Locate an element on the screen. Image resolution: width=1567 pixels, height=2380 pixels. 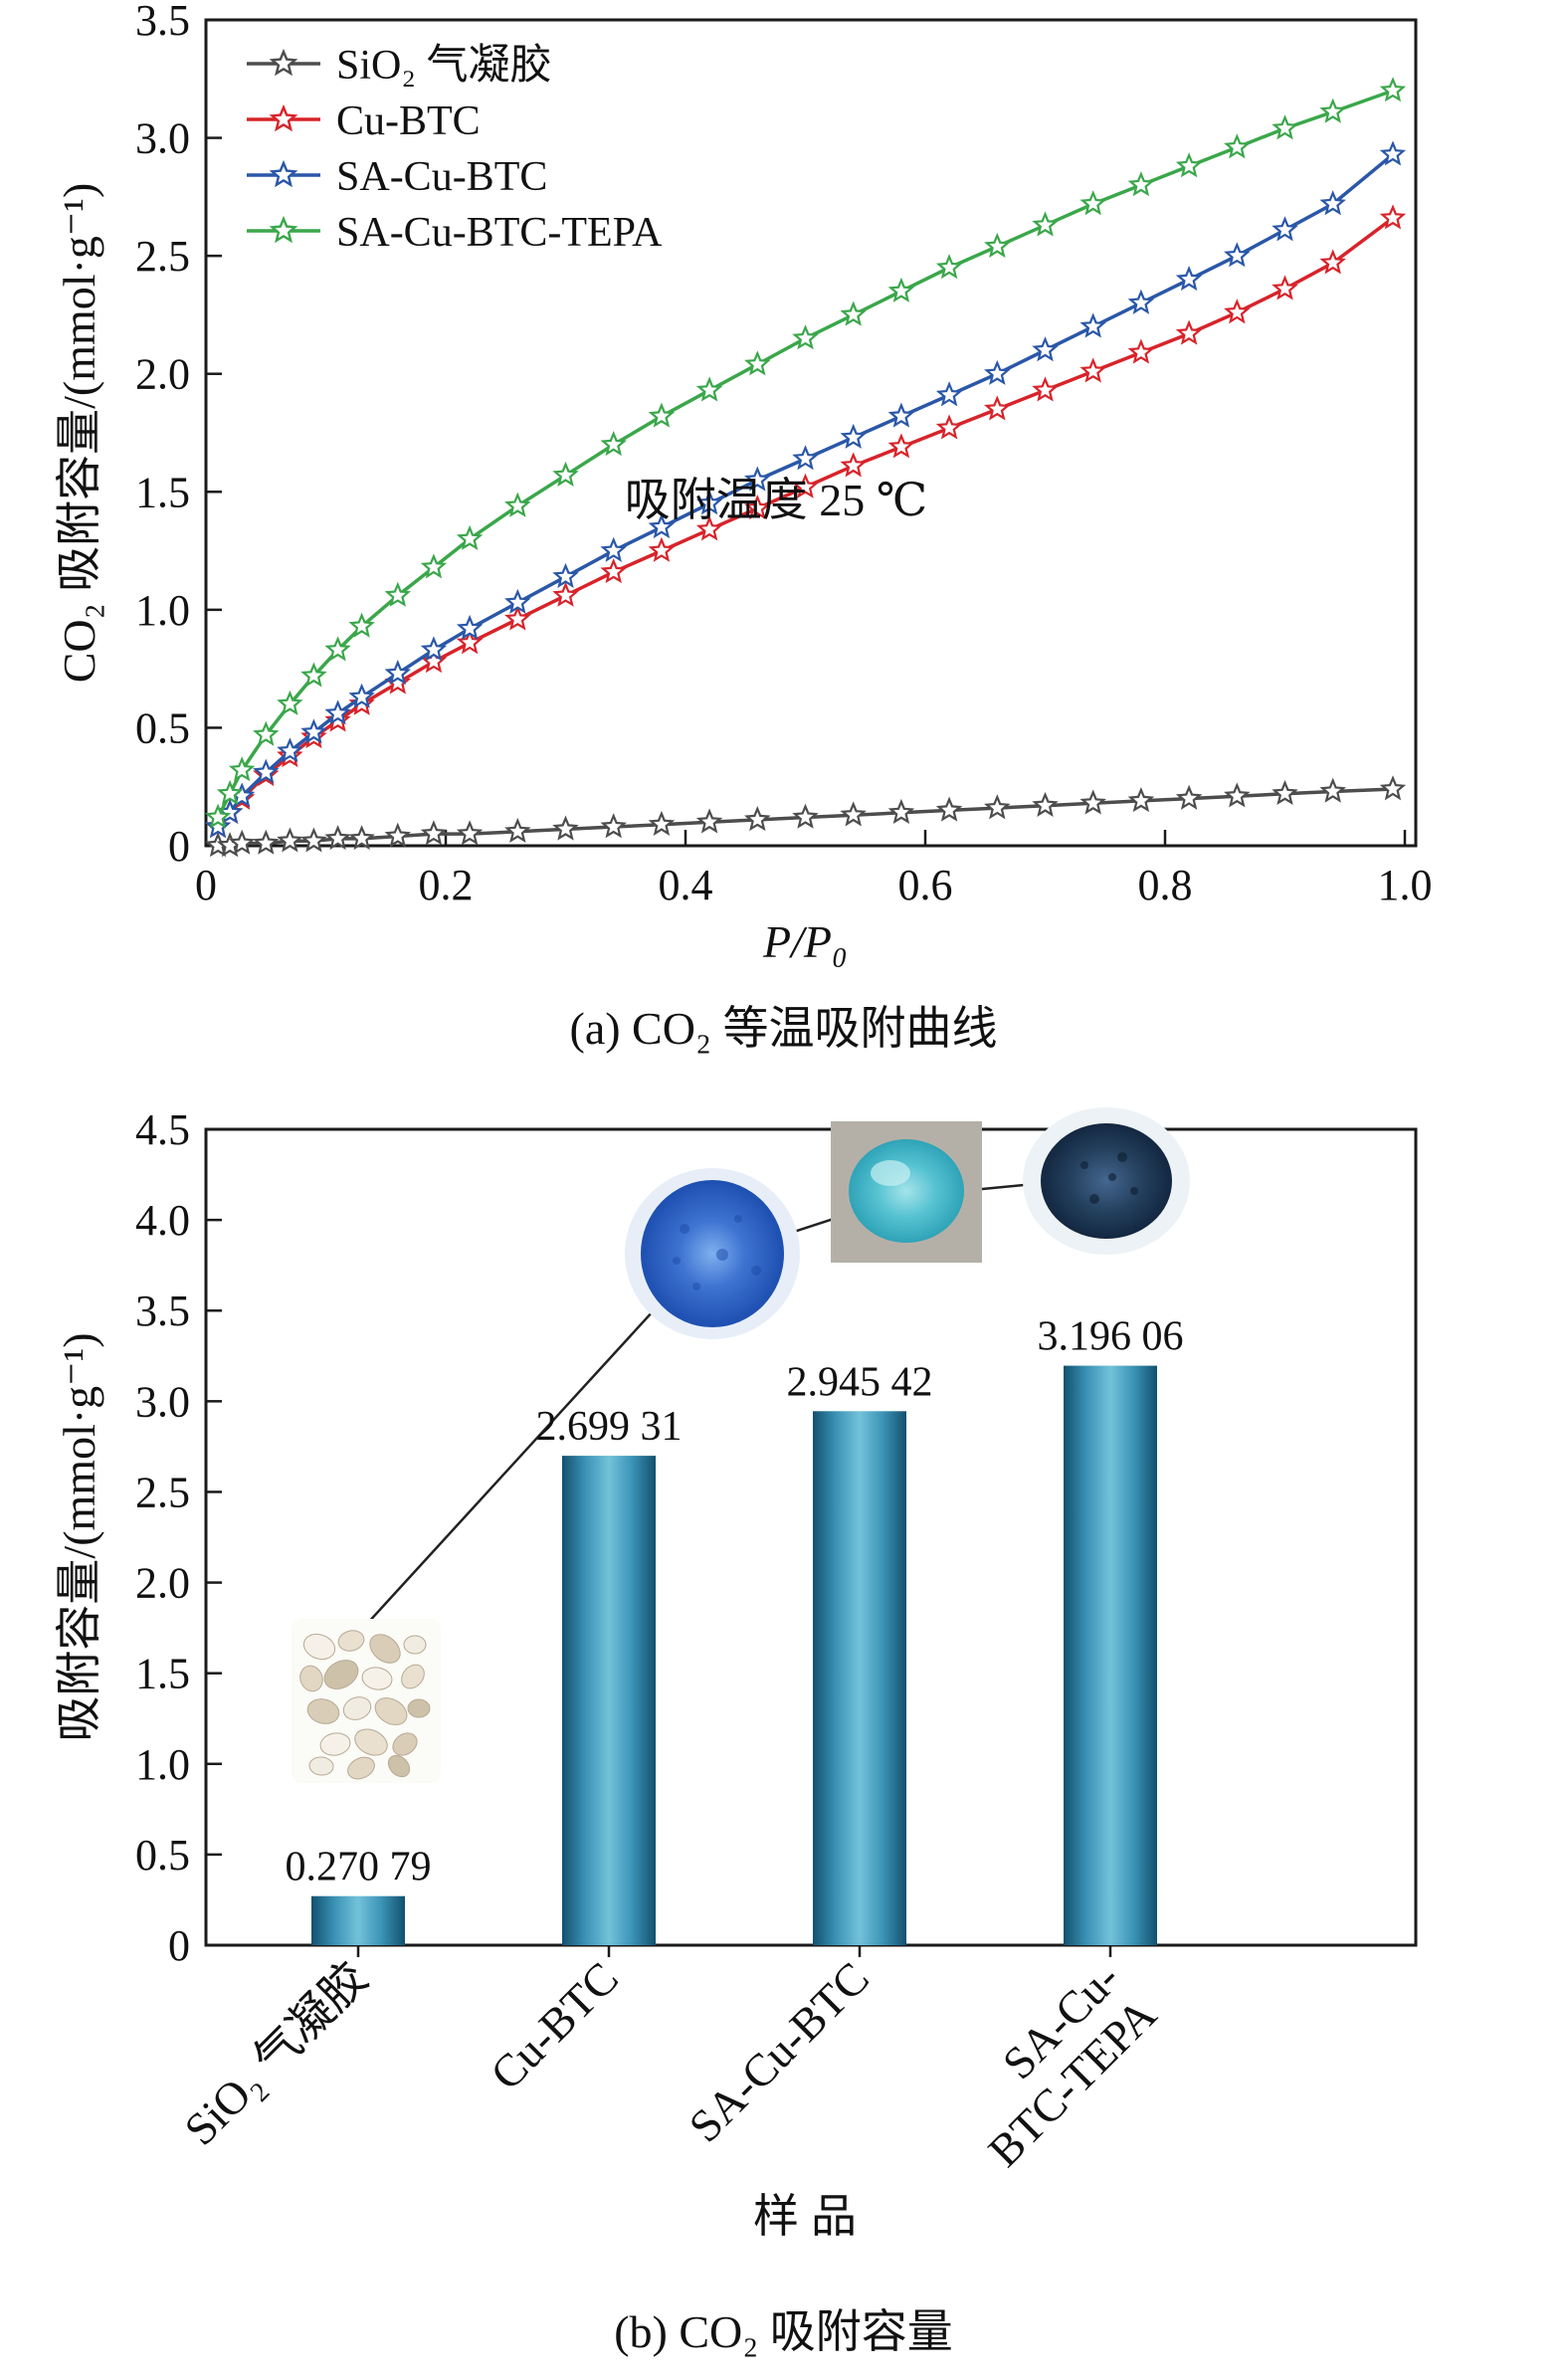
temperature-annotation: 吸附温度 25 ℃ is located at coordinates (776, 500).